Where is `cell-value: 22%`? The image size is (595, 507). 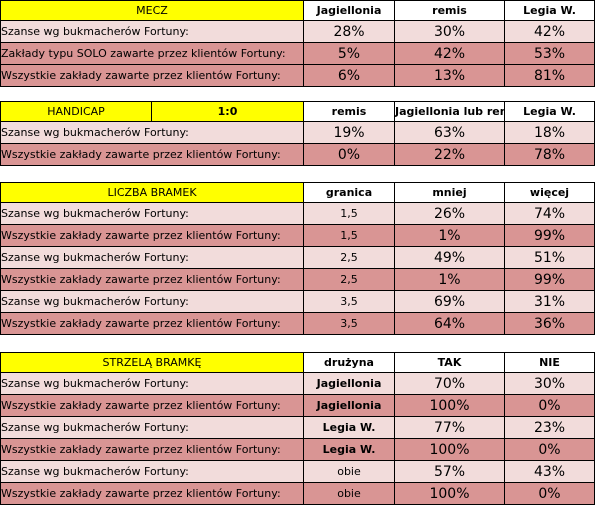
cell-value: 22% is located at coordinates (449, 154).